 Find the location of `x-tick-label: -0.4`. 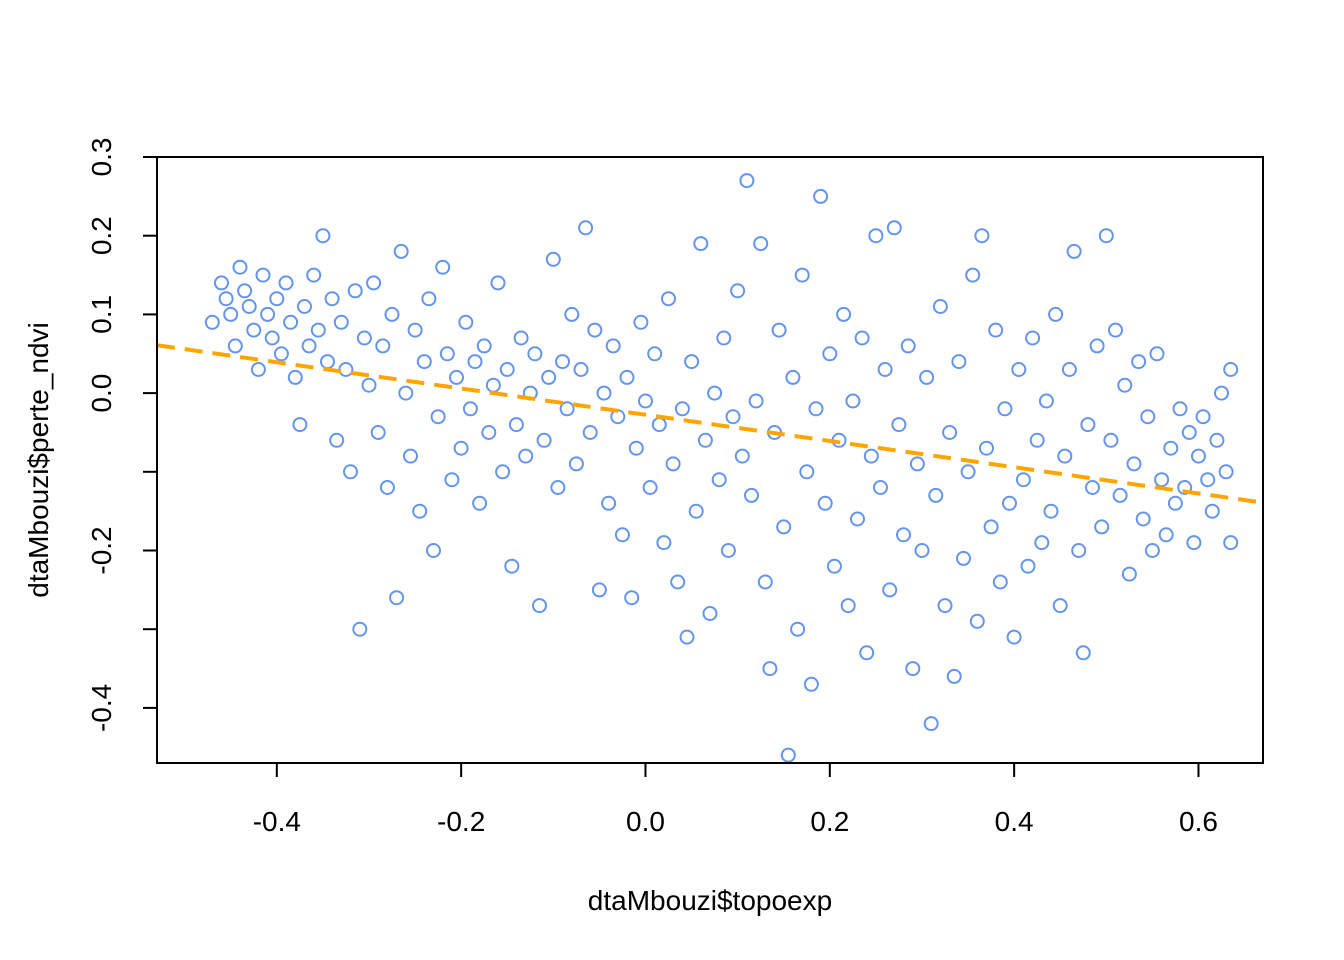

x-tick-label: -0.4 is located at coordinates (277, 821).